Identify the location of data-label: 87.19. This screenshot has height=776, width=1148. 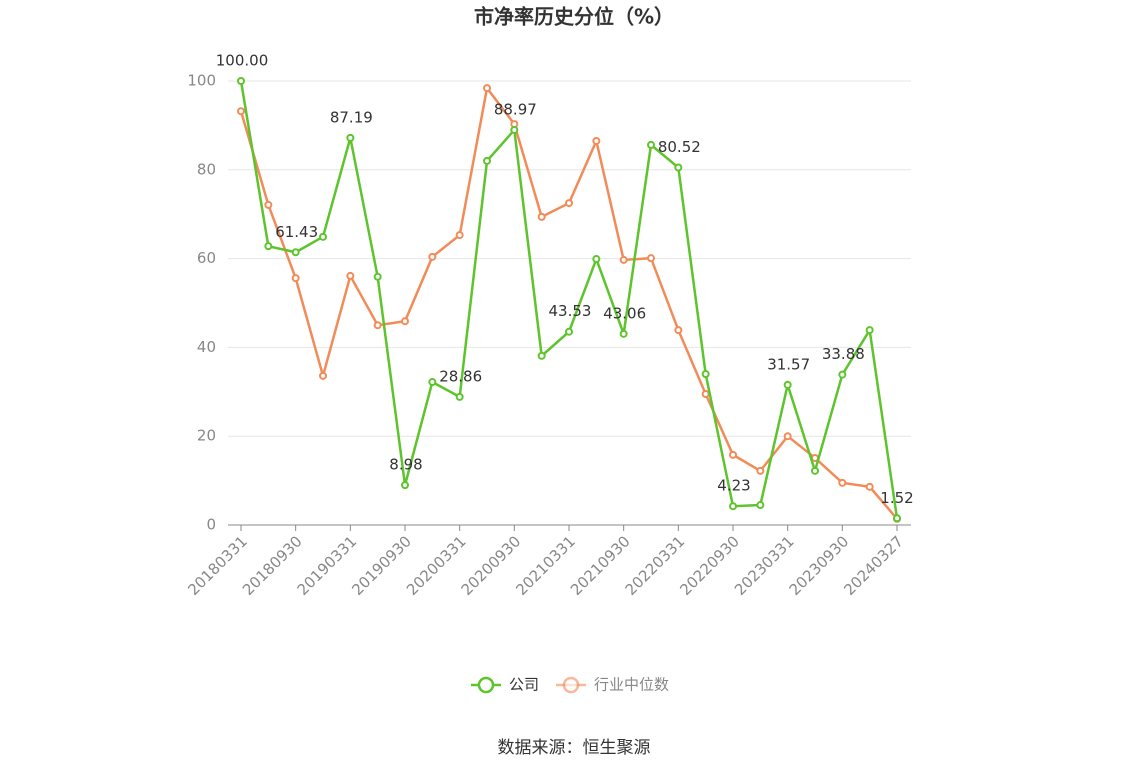
(351, 117).